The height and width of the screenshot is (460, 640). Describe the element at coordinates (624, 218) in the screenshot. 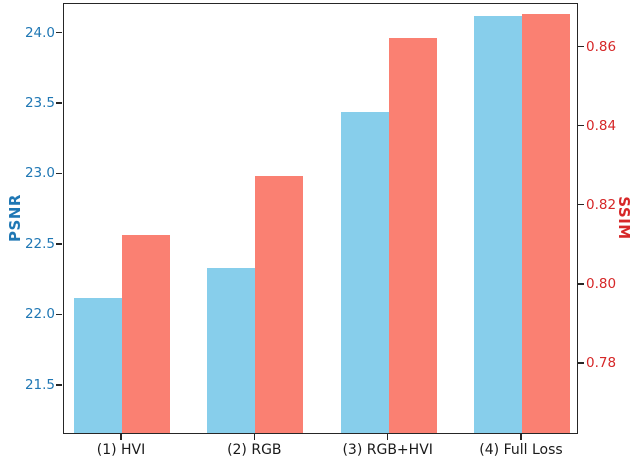

I see `right-axis-title: SSIM` at that location.